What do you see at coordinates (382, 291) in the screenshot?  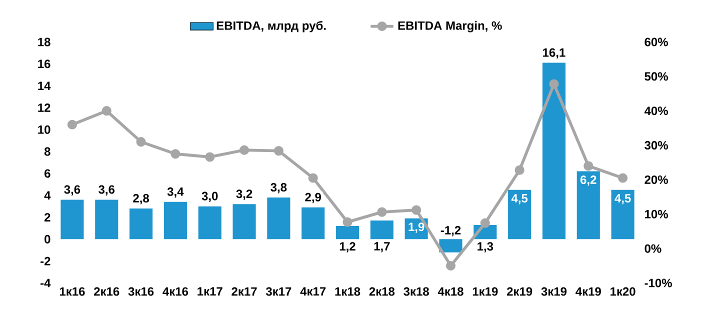 I see `x-tick-label: 2к18` at bounding box center [382, 291].